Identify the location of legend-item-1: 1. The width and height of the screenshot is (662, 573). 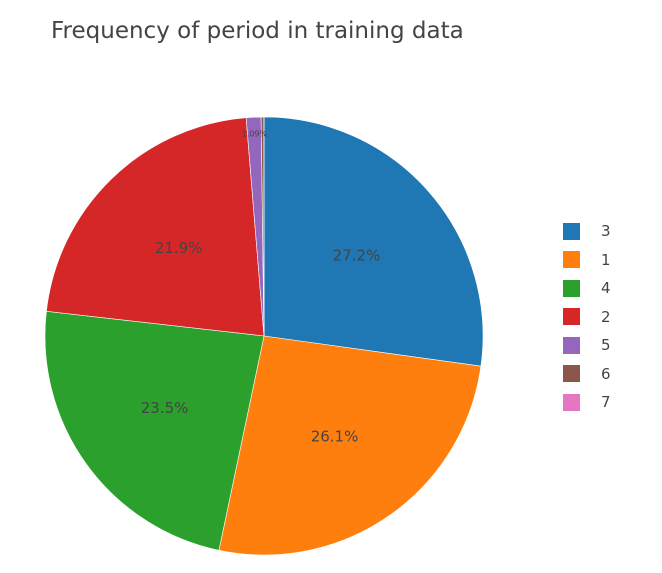
(587, 260).